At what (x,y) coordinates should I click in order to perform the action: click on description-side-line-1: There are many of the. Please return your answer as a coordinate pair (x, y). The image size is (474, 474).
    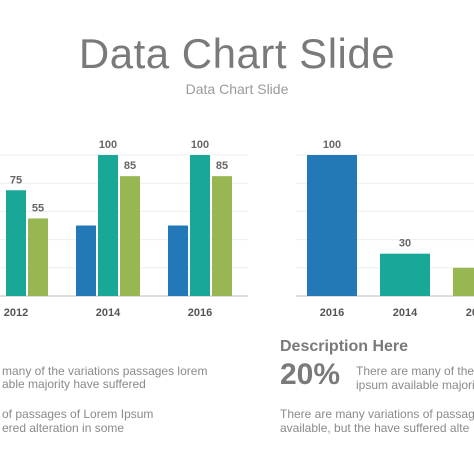
    Looking at the image, I should click on (415, 371).